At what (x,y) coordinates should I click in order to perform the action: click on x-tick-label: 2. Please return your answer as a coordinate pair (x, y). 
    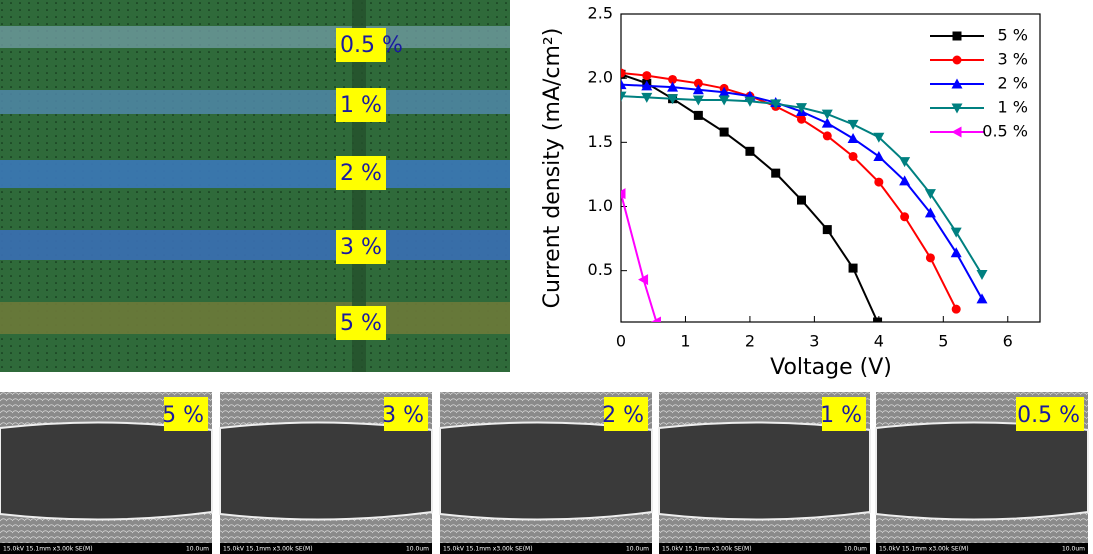
    Looking at the image, I should click on (750, 341).